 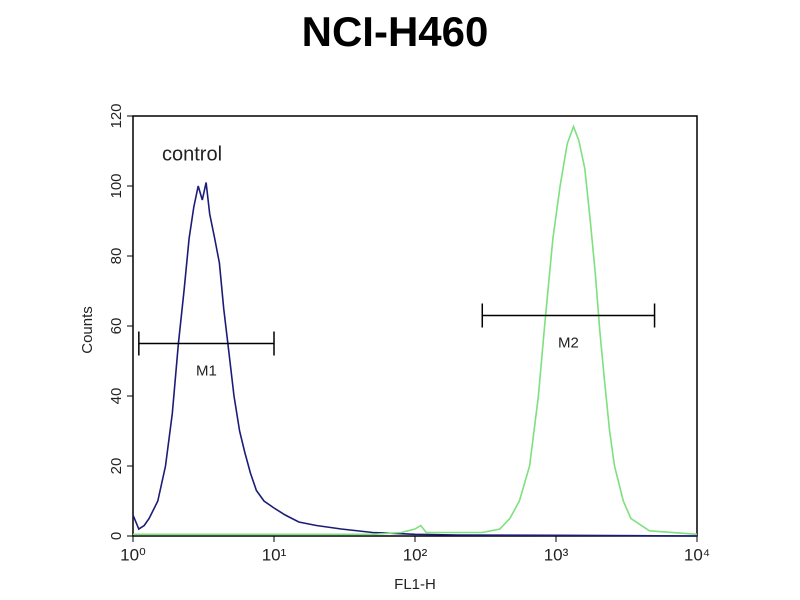 I want to click on y-tick-label: 80, so click(x=116, y=256).